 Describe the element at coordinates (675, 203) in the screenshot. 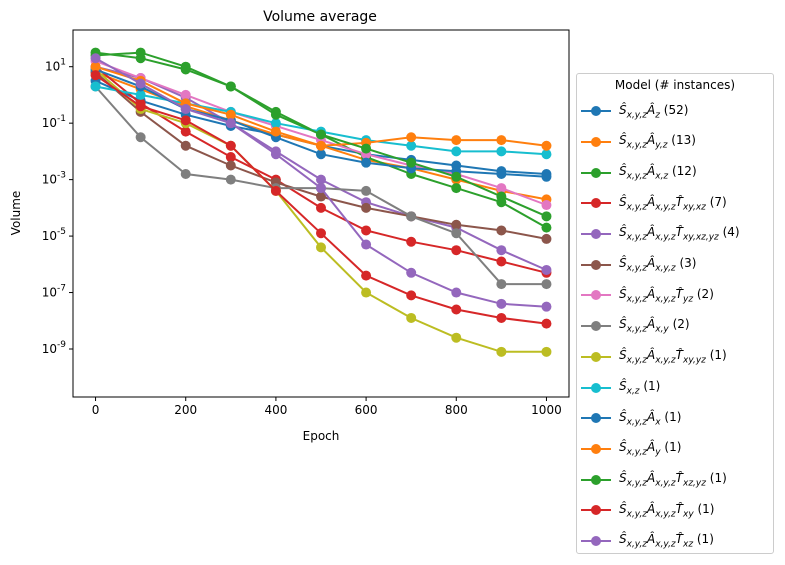

I see `legend-entry: Ŝx,y,zÂx,y,zT̂xy,xz (7)` at that location.